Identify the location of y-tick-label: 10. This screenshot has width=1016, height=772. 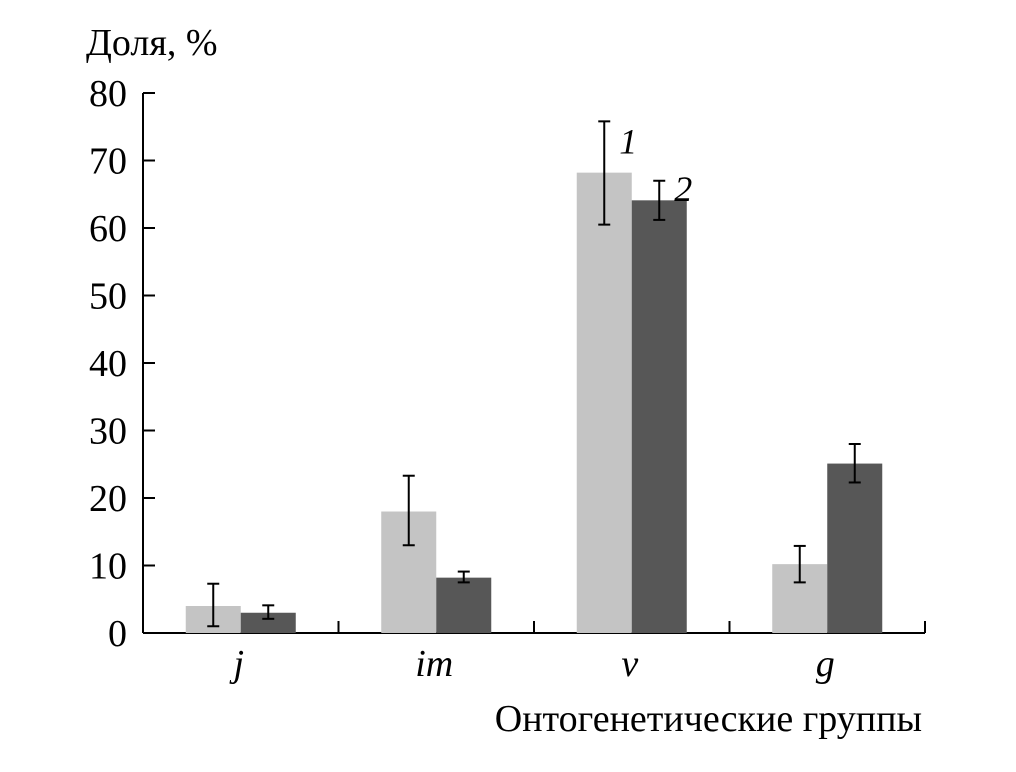
(108, 567).